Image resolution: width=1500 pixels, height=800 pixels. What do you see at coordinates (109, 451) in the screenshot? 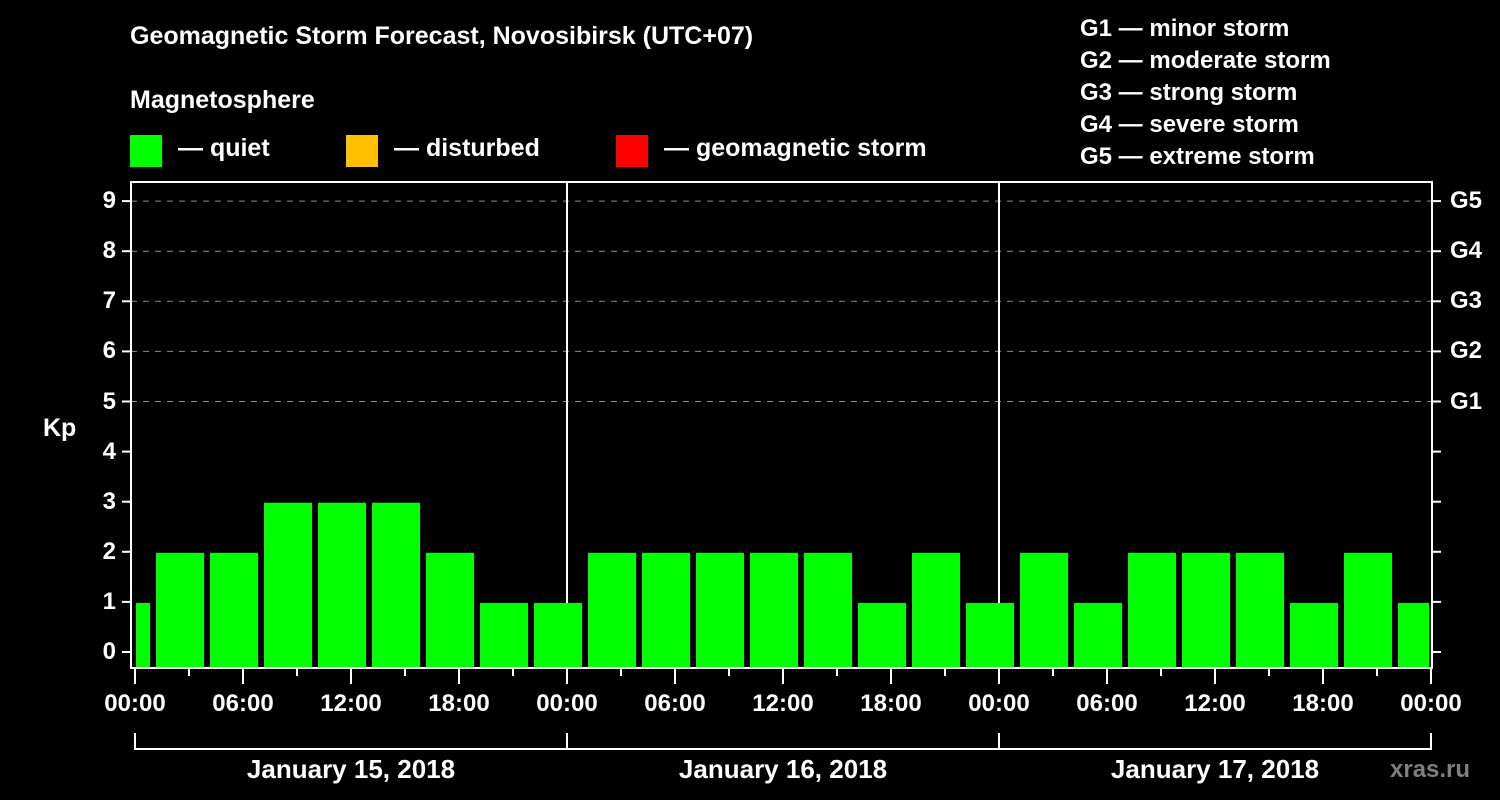
I see `y-tick-label: 4` at bounding box center [109, 451].